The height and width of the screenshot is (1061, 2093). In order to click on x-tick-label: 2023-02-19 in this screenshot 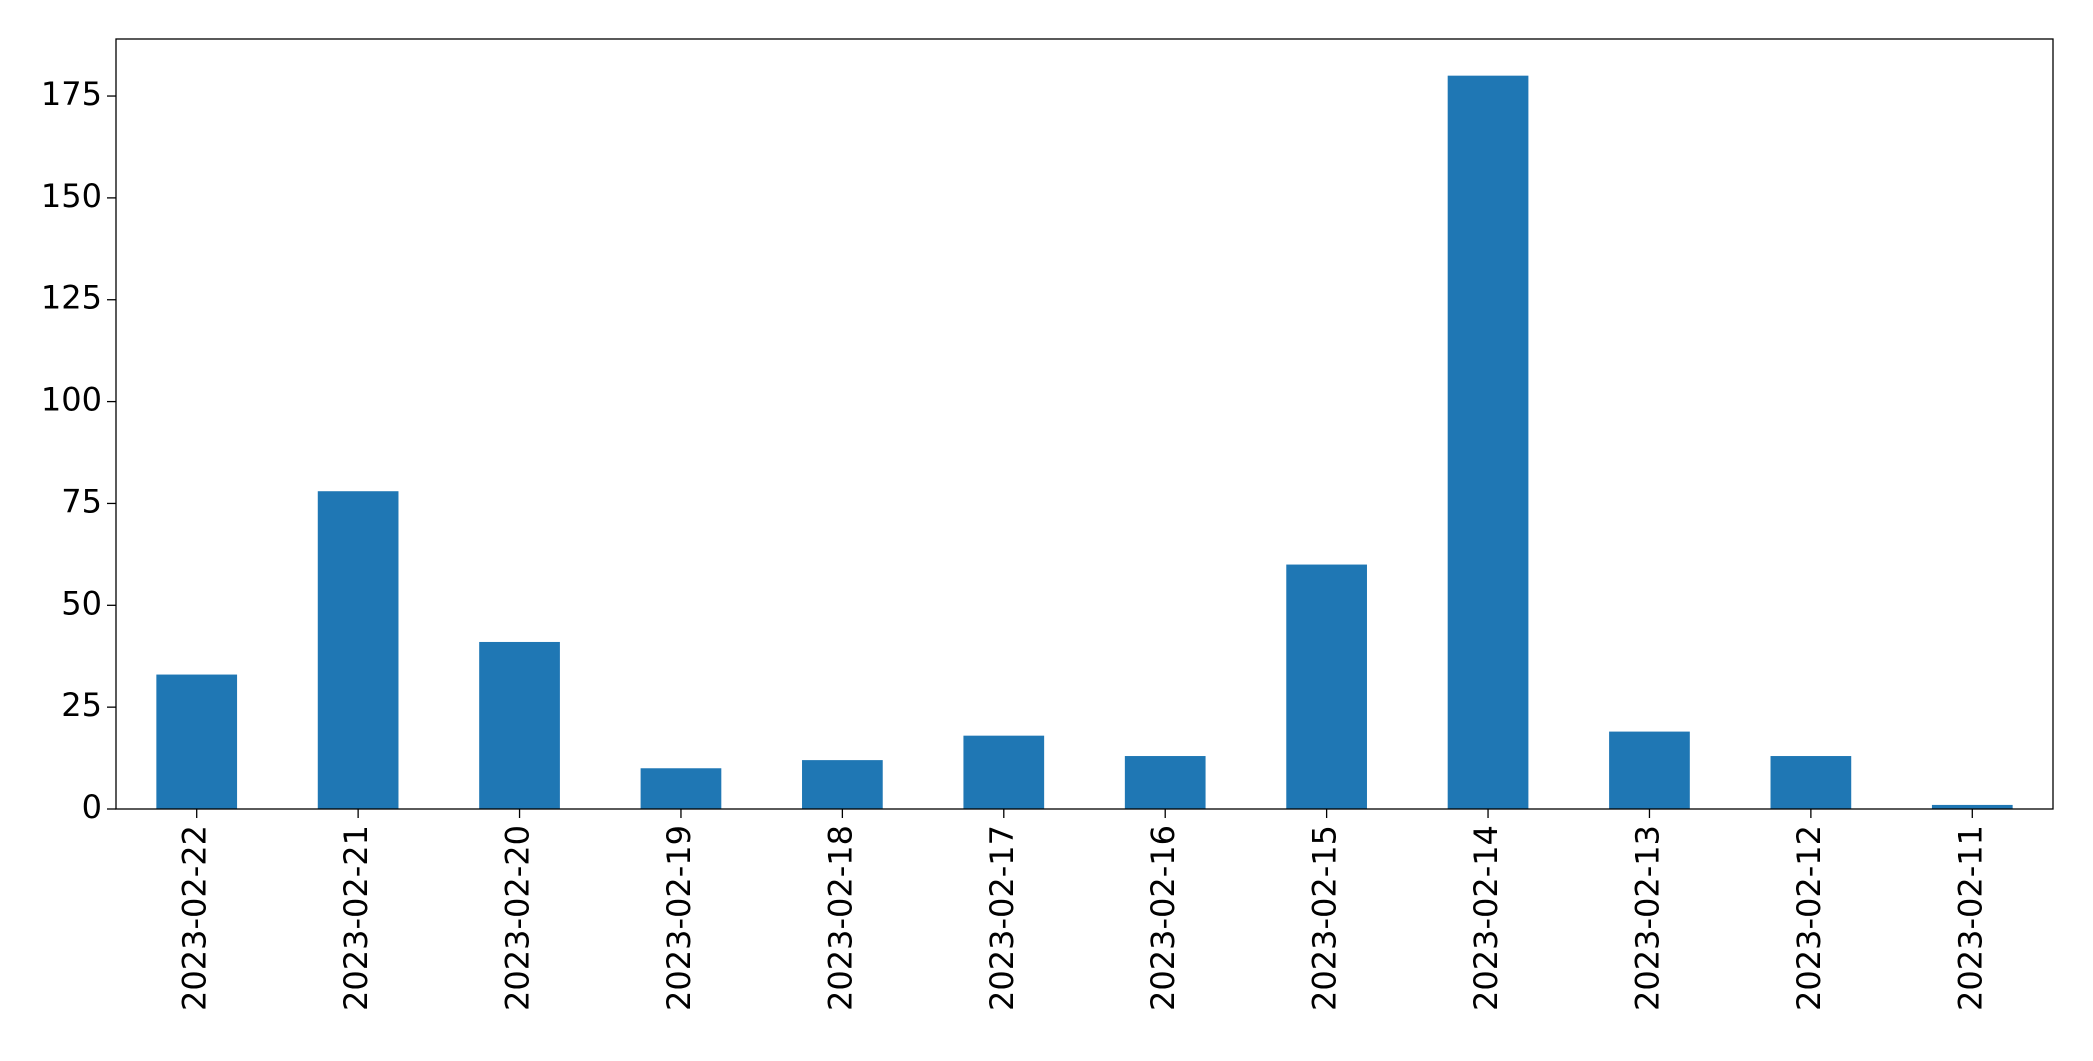, I will do `click(679, 918)`.